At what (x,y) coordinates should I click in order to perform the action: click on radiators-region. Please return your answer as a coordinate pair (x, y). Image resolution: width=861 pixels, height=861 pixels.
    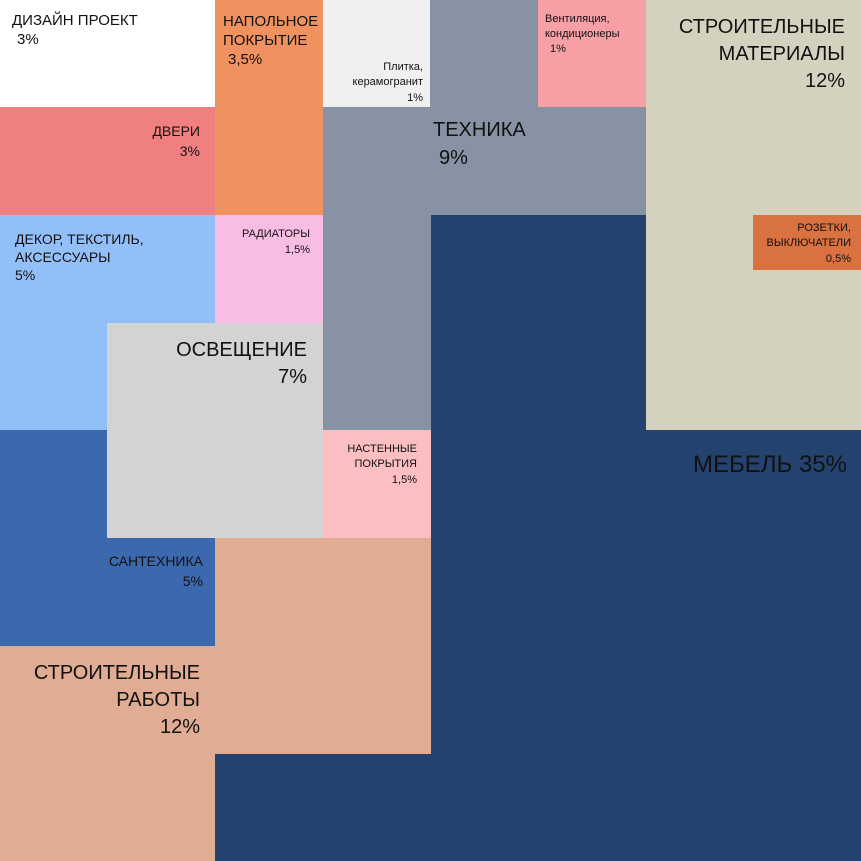
    Looking at the image, I should click on (269, 269).